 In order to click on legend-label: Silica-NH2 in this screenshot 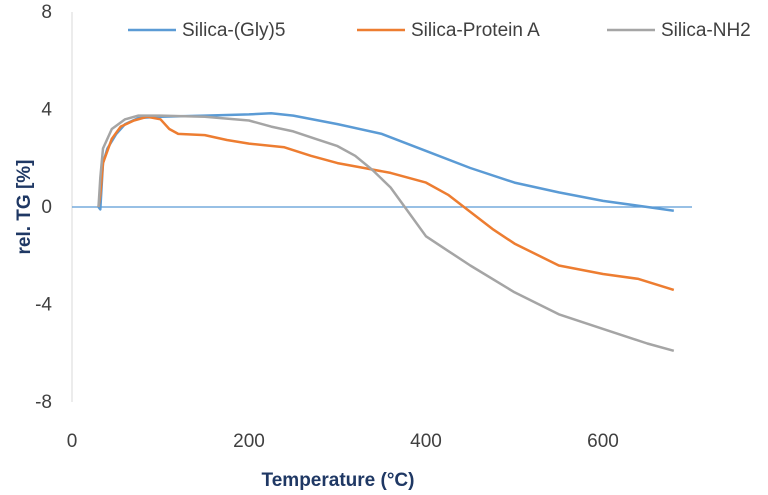, I will do `click(706, 30)`.